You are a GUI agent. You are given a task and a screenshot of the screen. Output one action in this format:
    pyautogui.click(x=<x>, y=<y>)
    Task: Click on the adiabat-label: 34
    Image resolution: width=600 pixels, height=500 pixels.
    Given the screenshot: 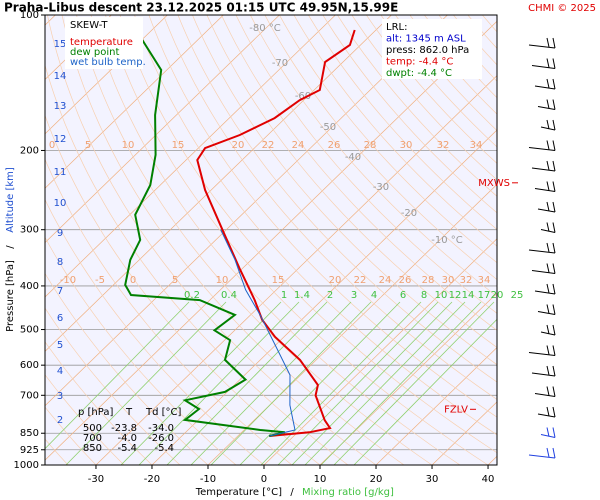 What is the action you would take?
    pyautogui.click(x=484, y=280)
    